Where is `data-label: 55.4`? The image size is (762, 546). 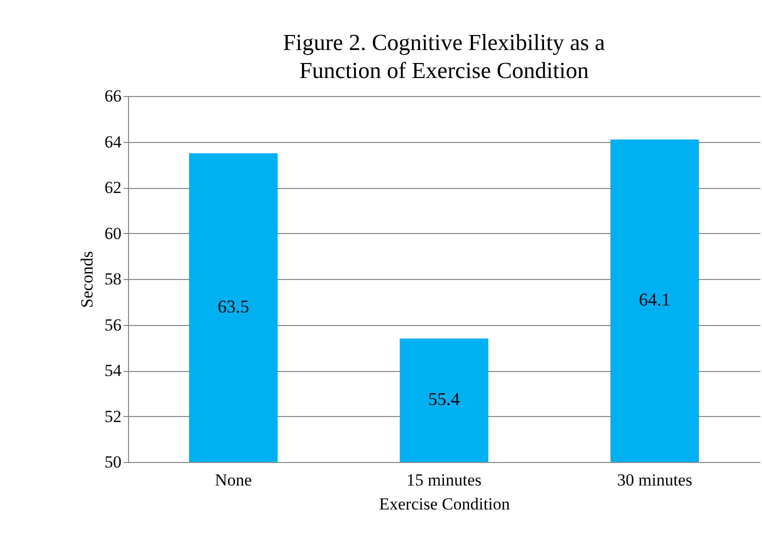
data-label: 55.4 is located at coordinates (444, 399).